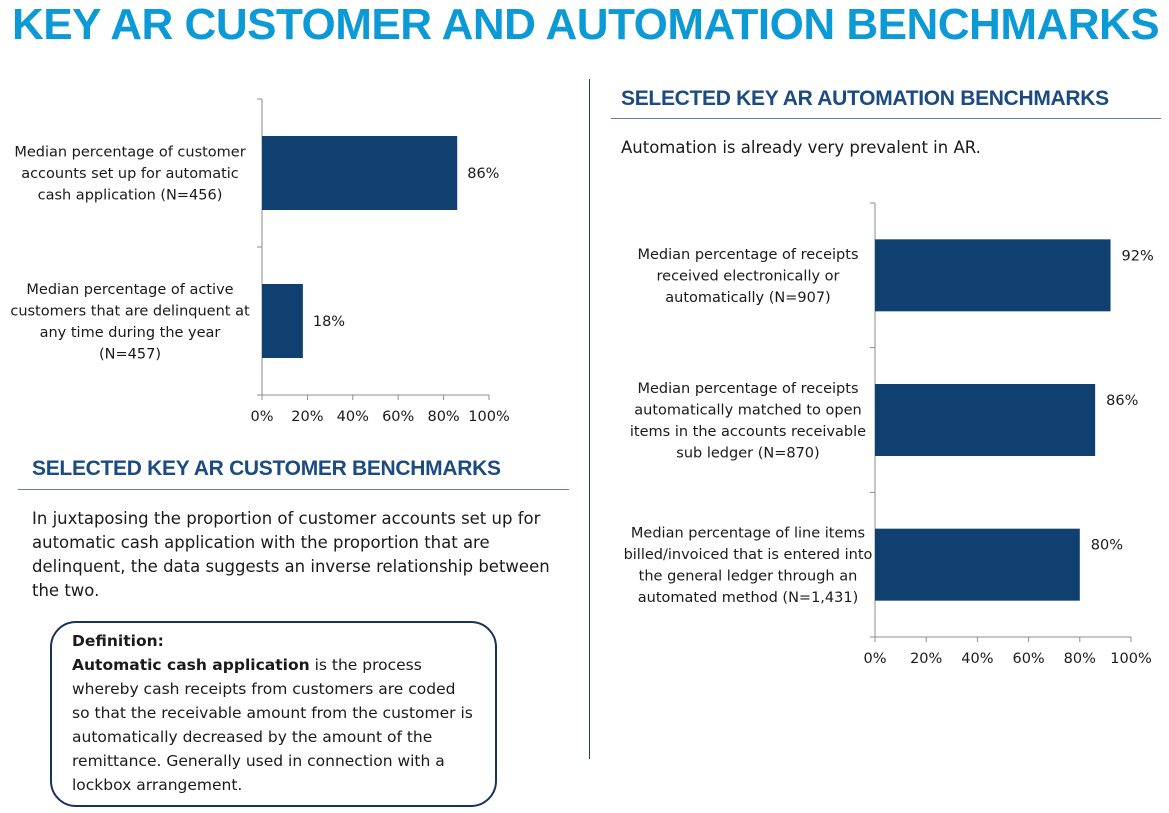 Image resolution: width=1169 pixels, height=813 pixels. I want to click on category-label: Median percentage of active, so click(129, 290).